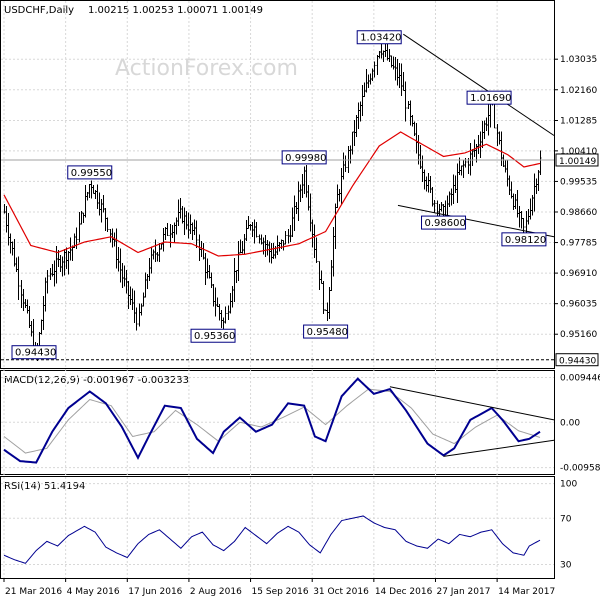 This screenshot has height=604, width=600. Describe the element at coordinates (472, 403) in the screenshot. I see `macd-upper-trendline` at that location.